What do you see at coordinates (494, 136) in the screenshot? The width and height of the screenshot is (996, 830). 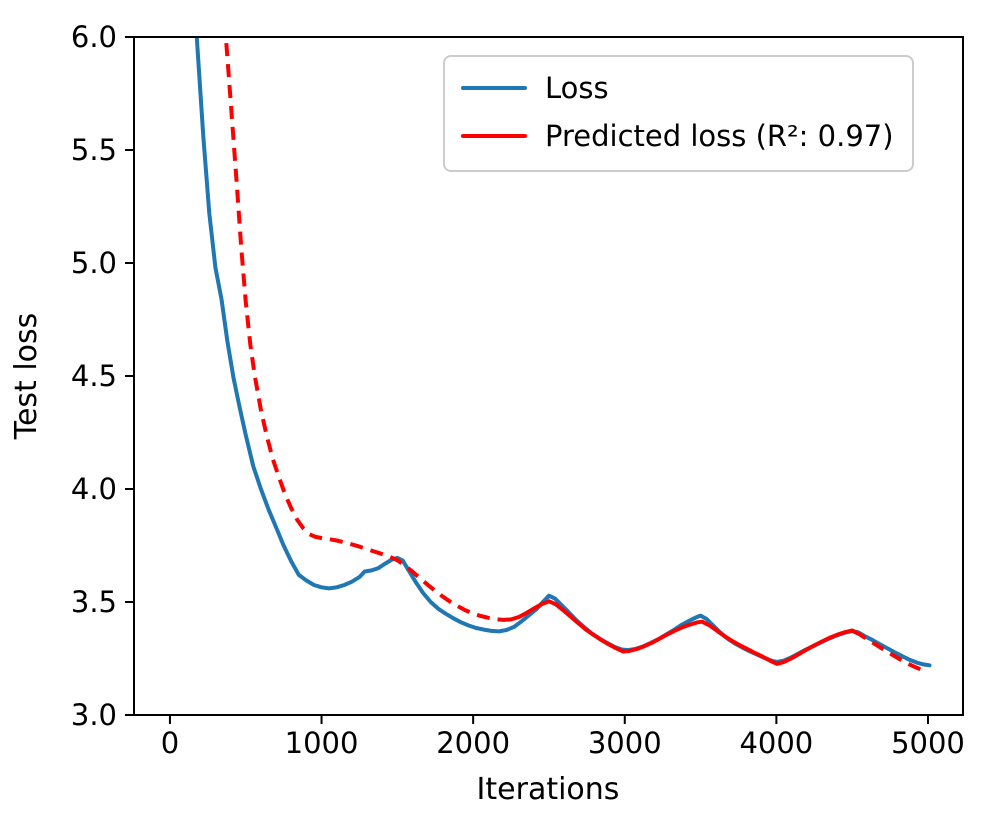 I see `predicted-loss-line-sample` at bounding box center [494, 136].